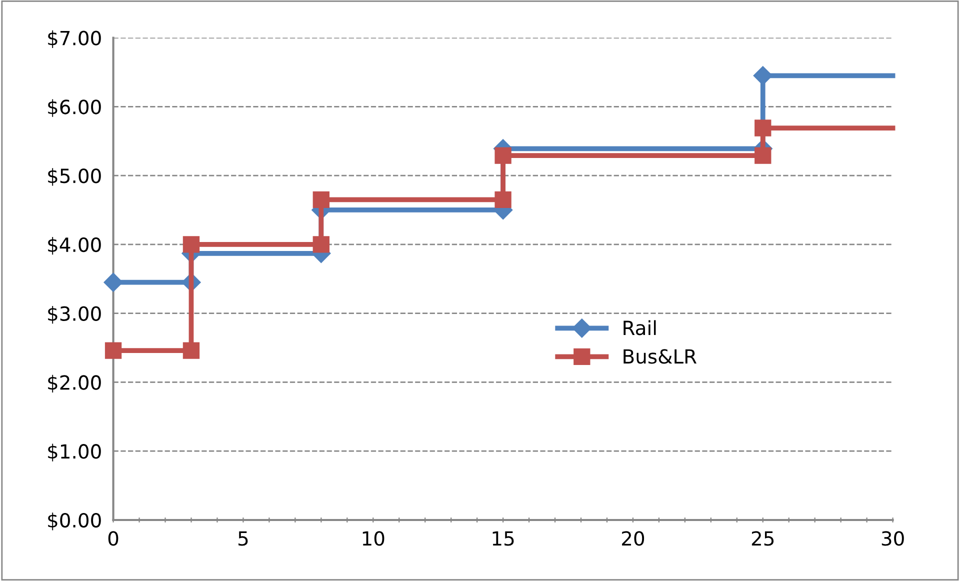 This screenshot has height=581, width=960. I want to click on y-tick-label: $3.00, so click(74, 315).